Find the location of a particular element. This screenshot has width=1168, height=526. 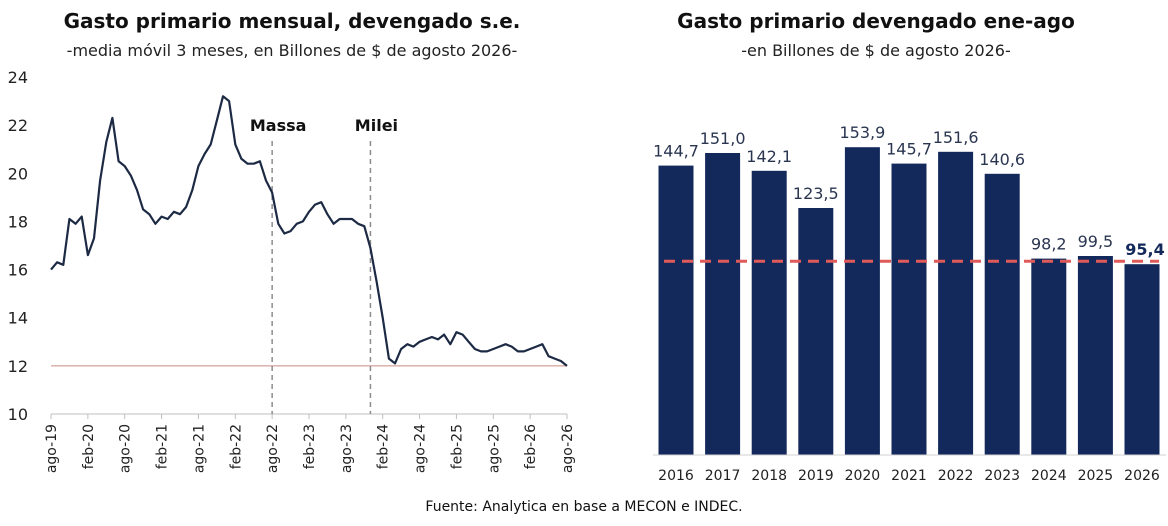

x-tick-label: 2023 is located at coordinates (1002, 476).